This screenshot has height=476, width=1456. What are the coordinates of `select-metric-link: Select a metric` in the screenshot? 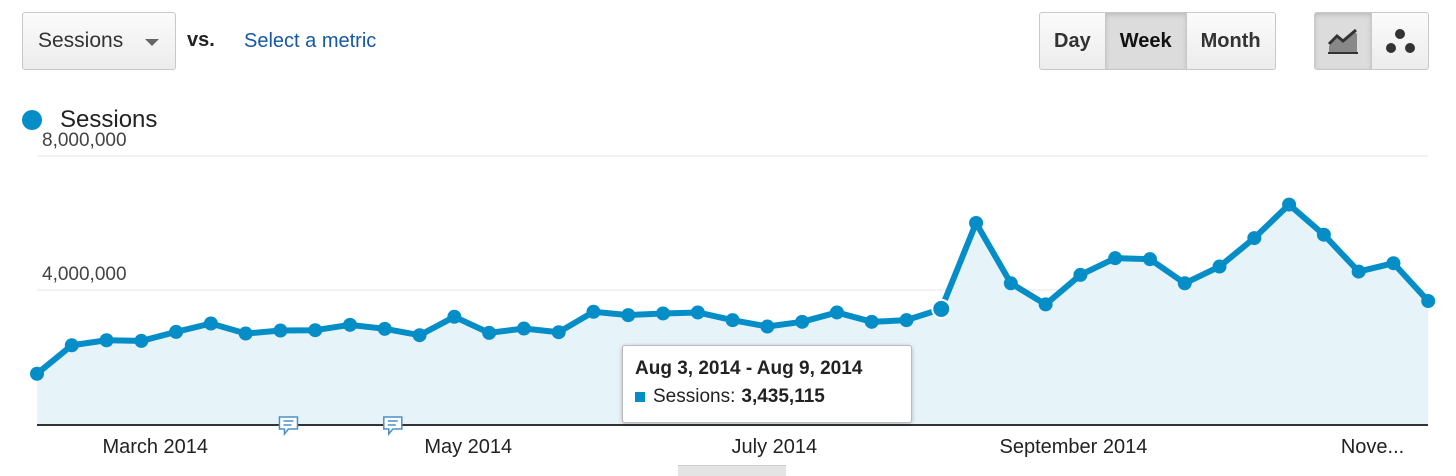 It's located at (310, 41).